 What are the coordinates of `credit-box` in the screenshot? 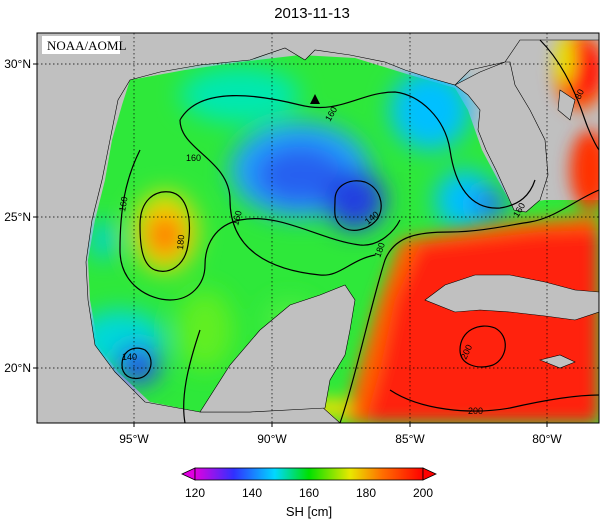 It's located at (81, 45).